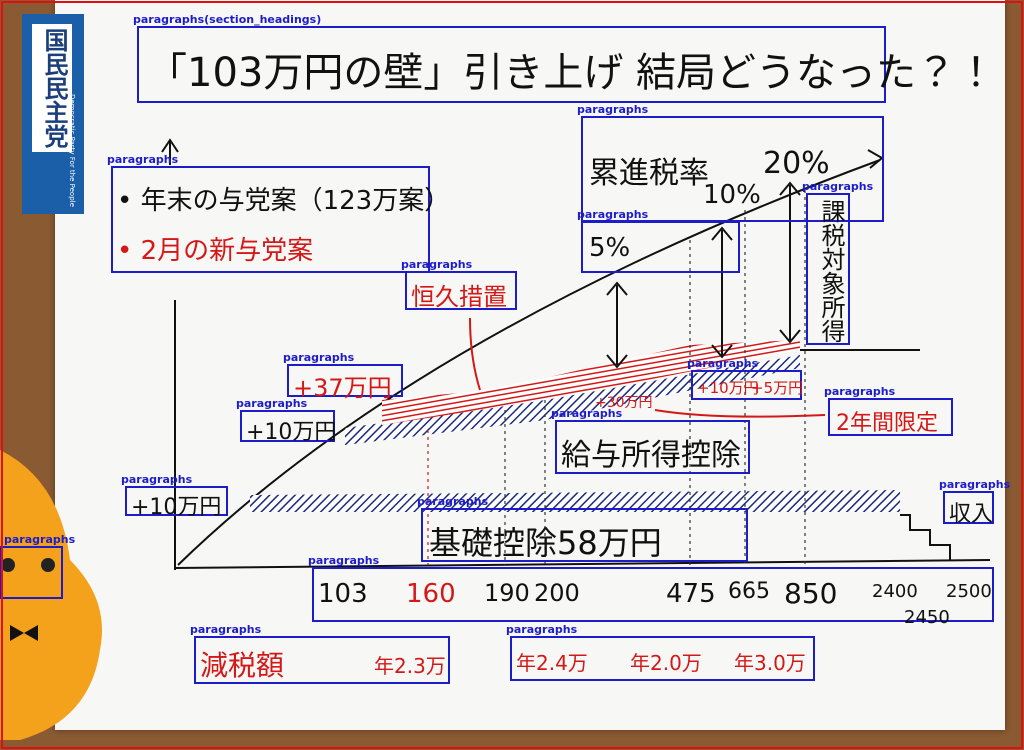 This screenshot has width=1024, height=750. Describe the element at coordinates (770, 663) in the screenshot. I see `text: 年3.0万` at that location.